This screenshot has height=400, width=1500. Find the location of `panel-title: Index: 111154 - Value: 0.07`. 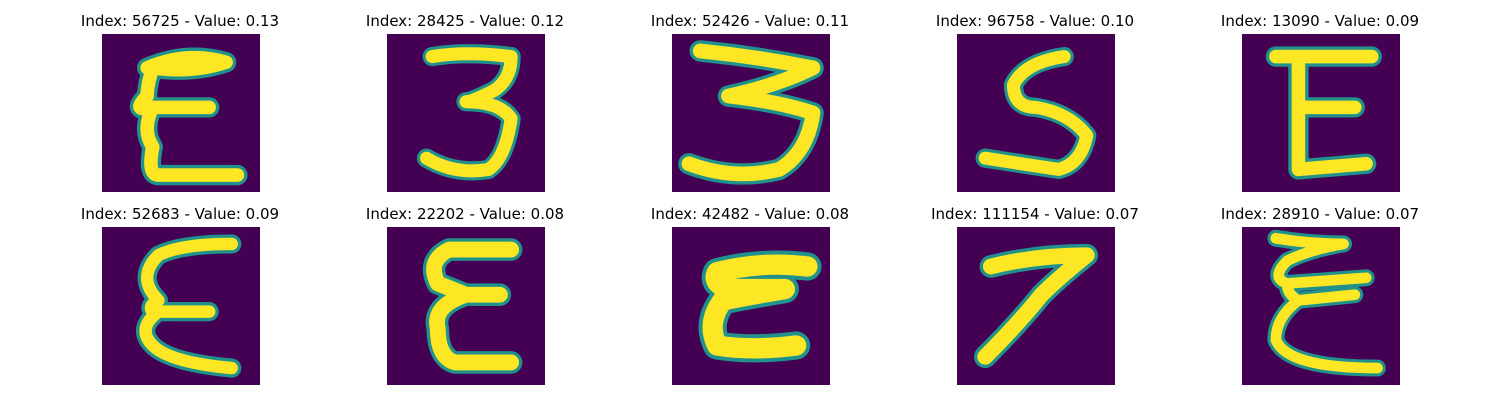

panel-title: Index: 111154 - Value: 0.07 is located at coordinates (1035, 214).